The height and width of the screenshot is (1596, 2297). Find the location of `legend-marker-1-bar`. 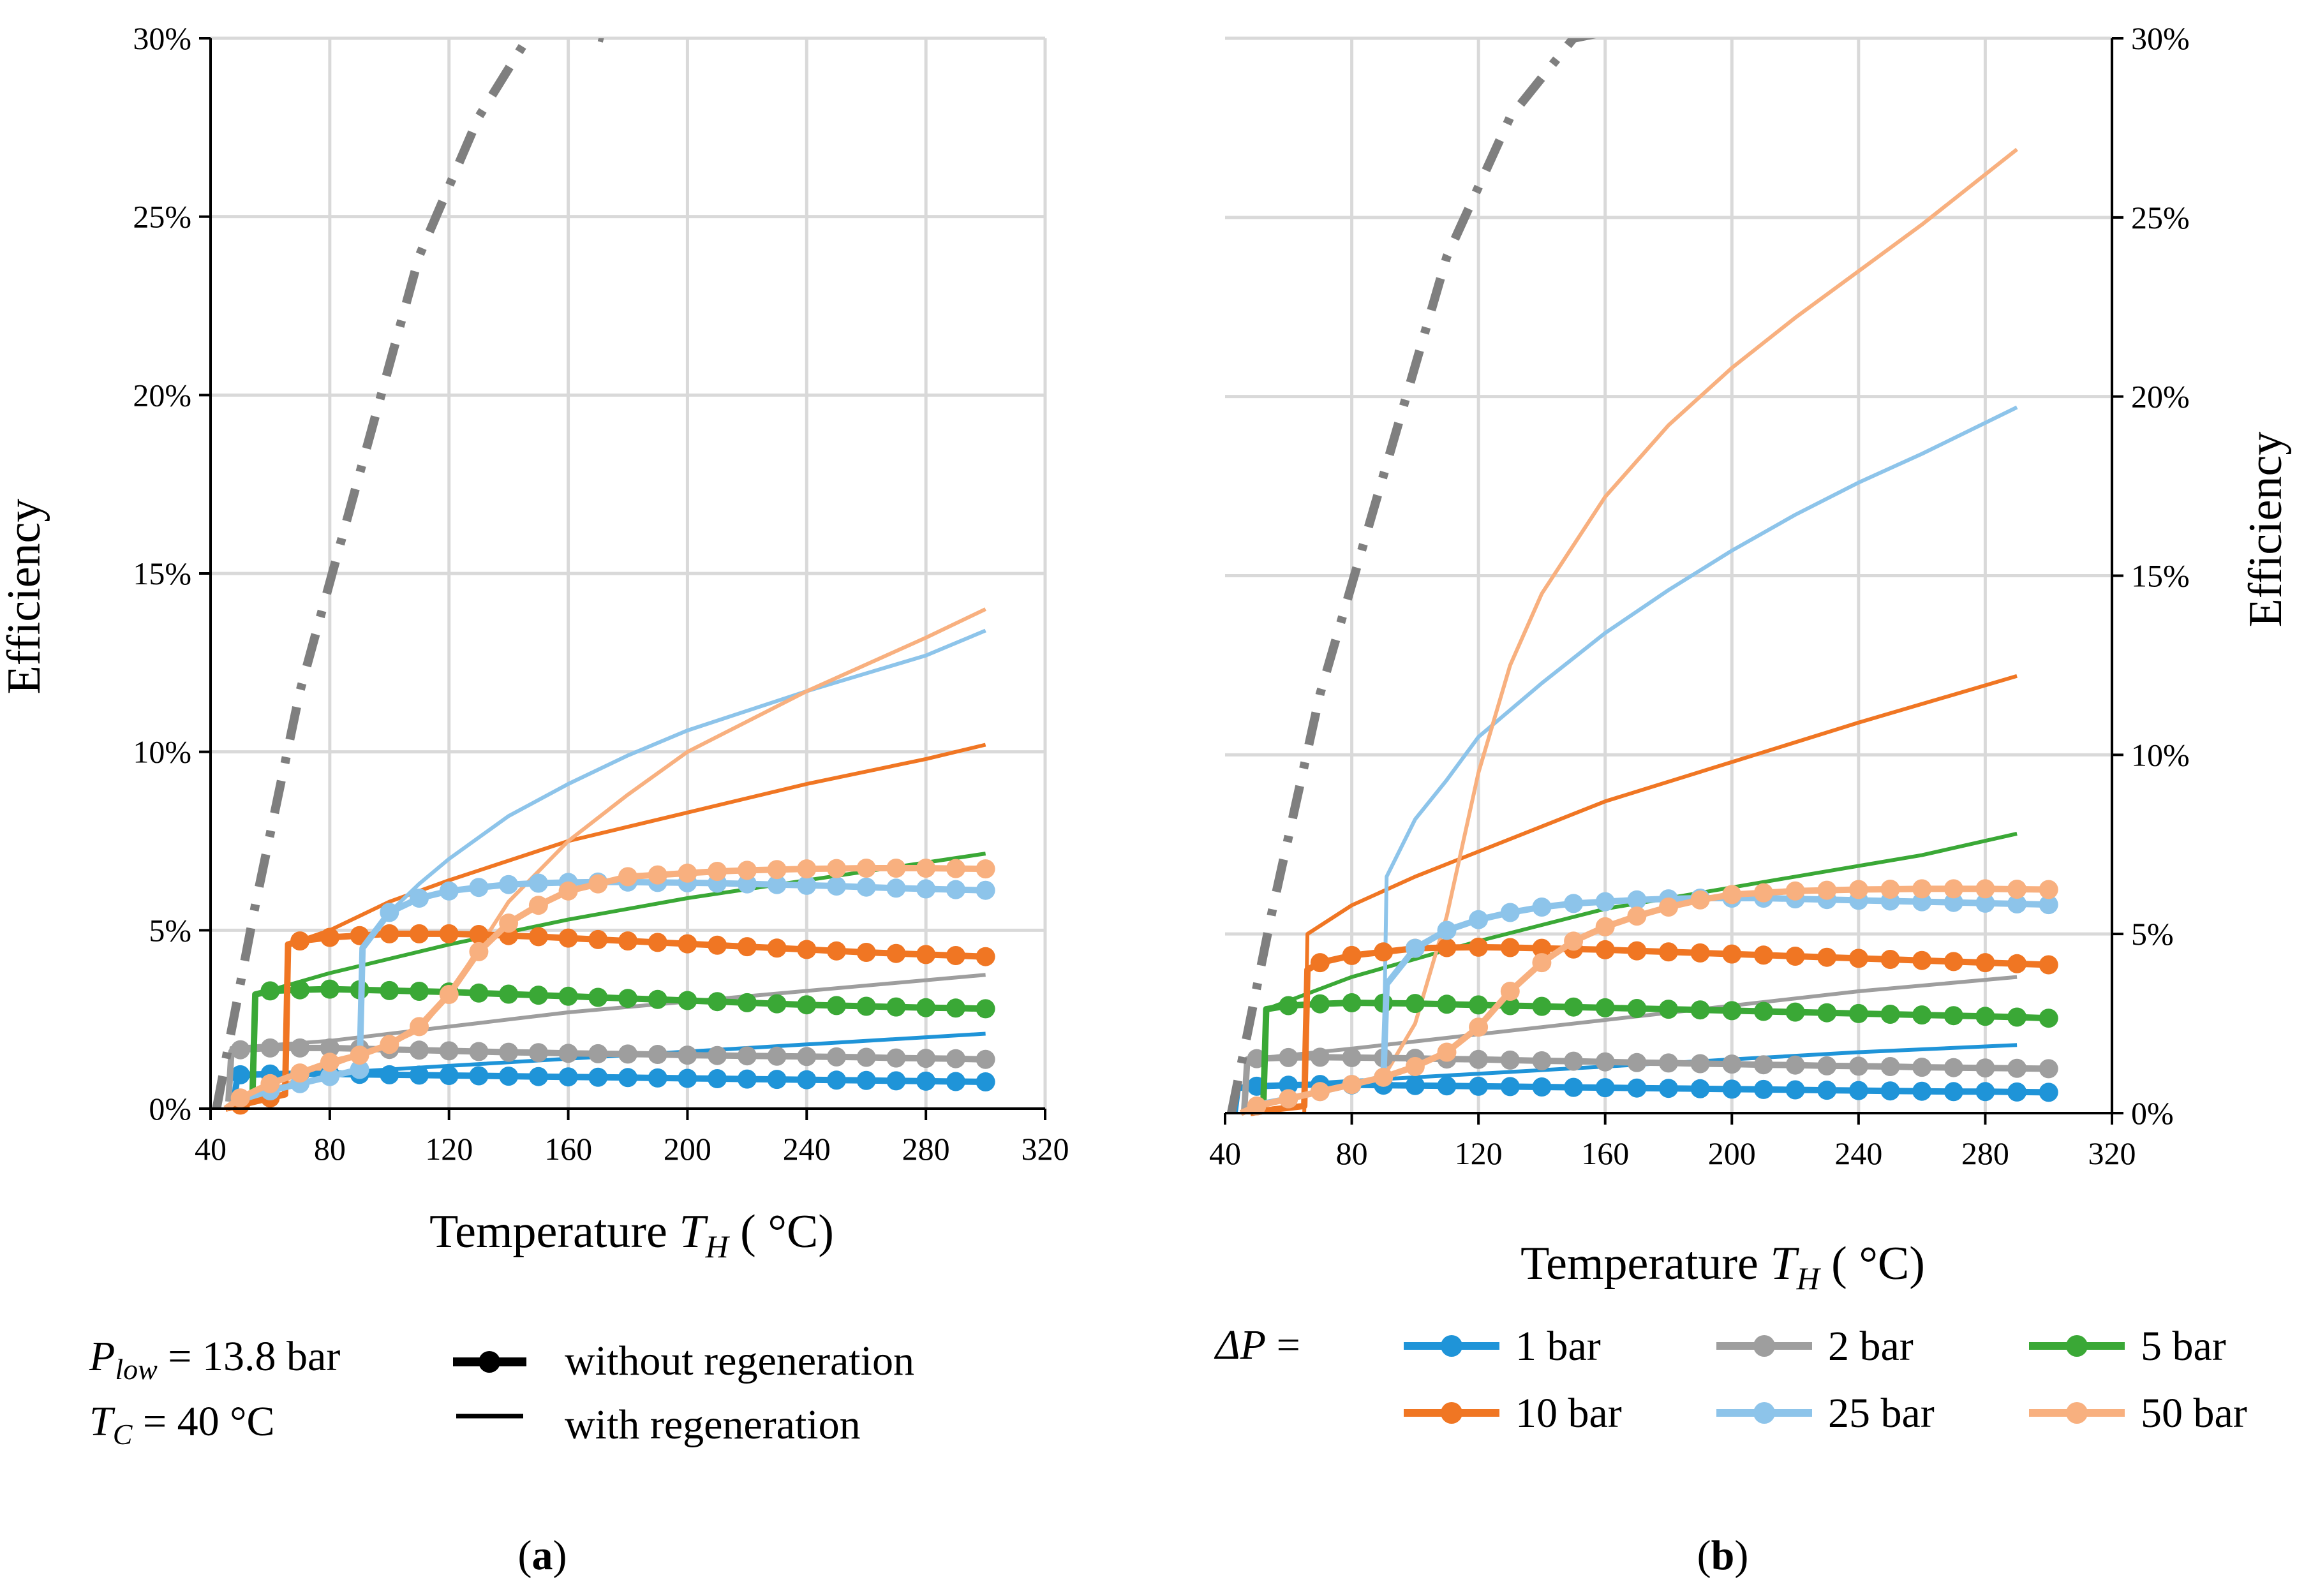

legend-marker-1-bar is located at coordinates (1452, 1346).